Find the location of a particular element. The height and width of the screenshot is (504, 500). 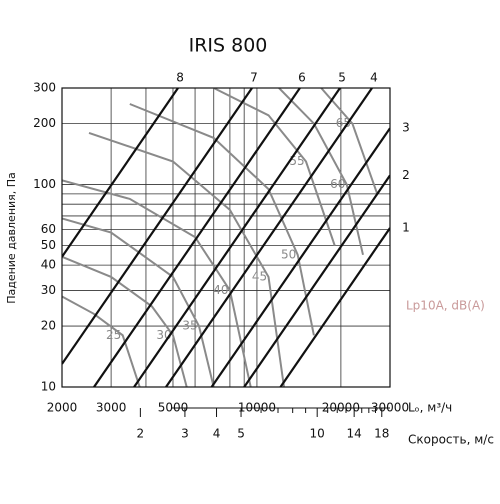

y-tick-label: 40 is located at coordinates (48, 265).